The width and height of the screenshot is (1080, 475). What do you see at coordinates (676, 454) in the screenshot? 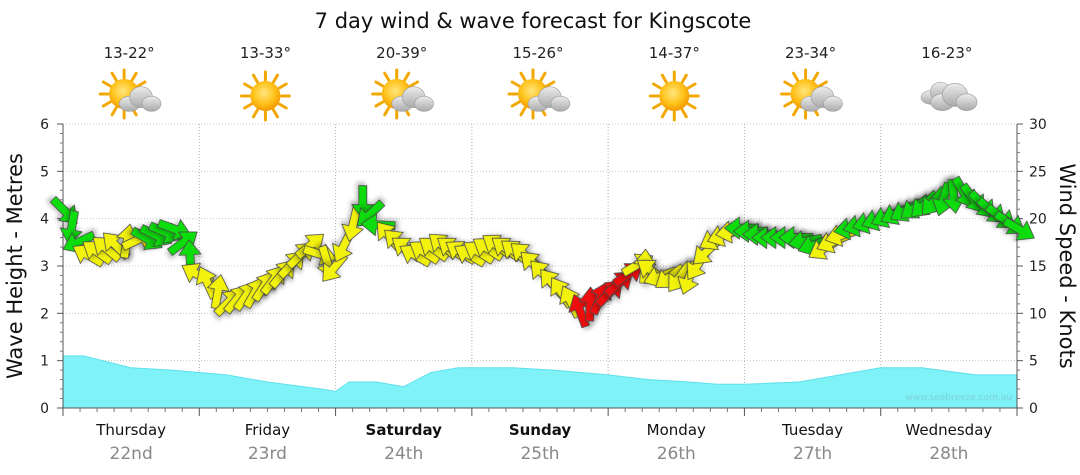
I see `day-date: 26th` at bounding box center [676, 454].